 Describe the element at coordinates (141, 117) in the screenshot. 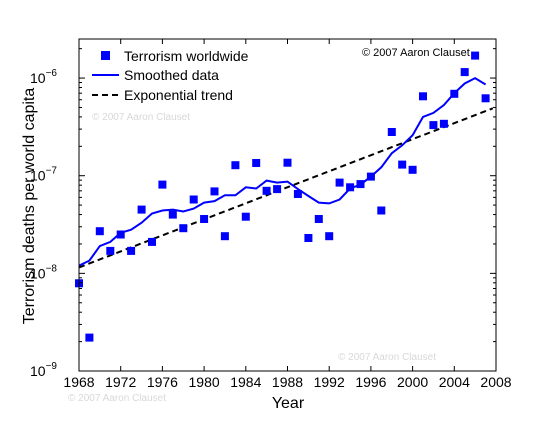

I see `watermark-left-upper: © 2007 Aaron Clauset` at that location.